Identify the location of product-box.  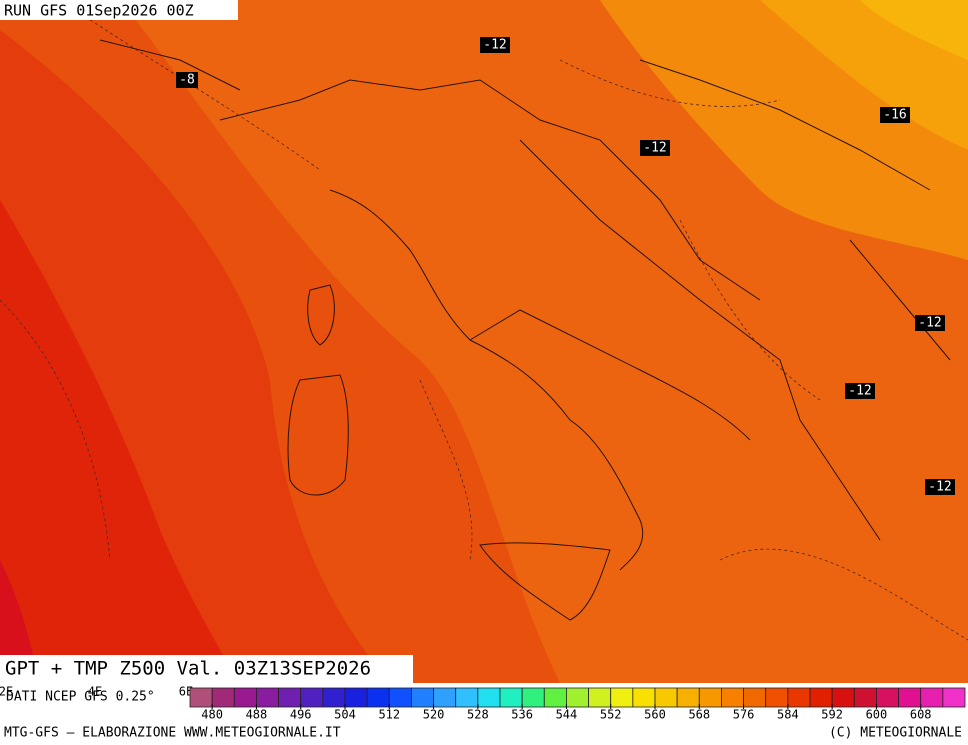
(206, 669).